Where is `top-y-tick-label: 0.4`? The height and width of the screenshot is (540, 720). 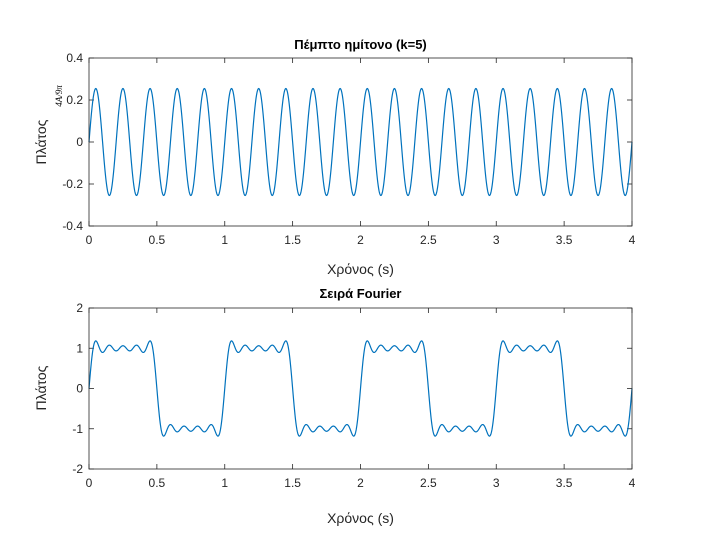
top-y-tick-label: 0.4 is located at coordinates (74, 58).